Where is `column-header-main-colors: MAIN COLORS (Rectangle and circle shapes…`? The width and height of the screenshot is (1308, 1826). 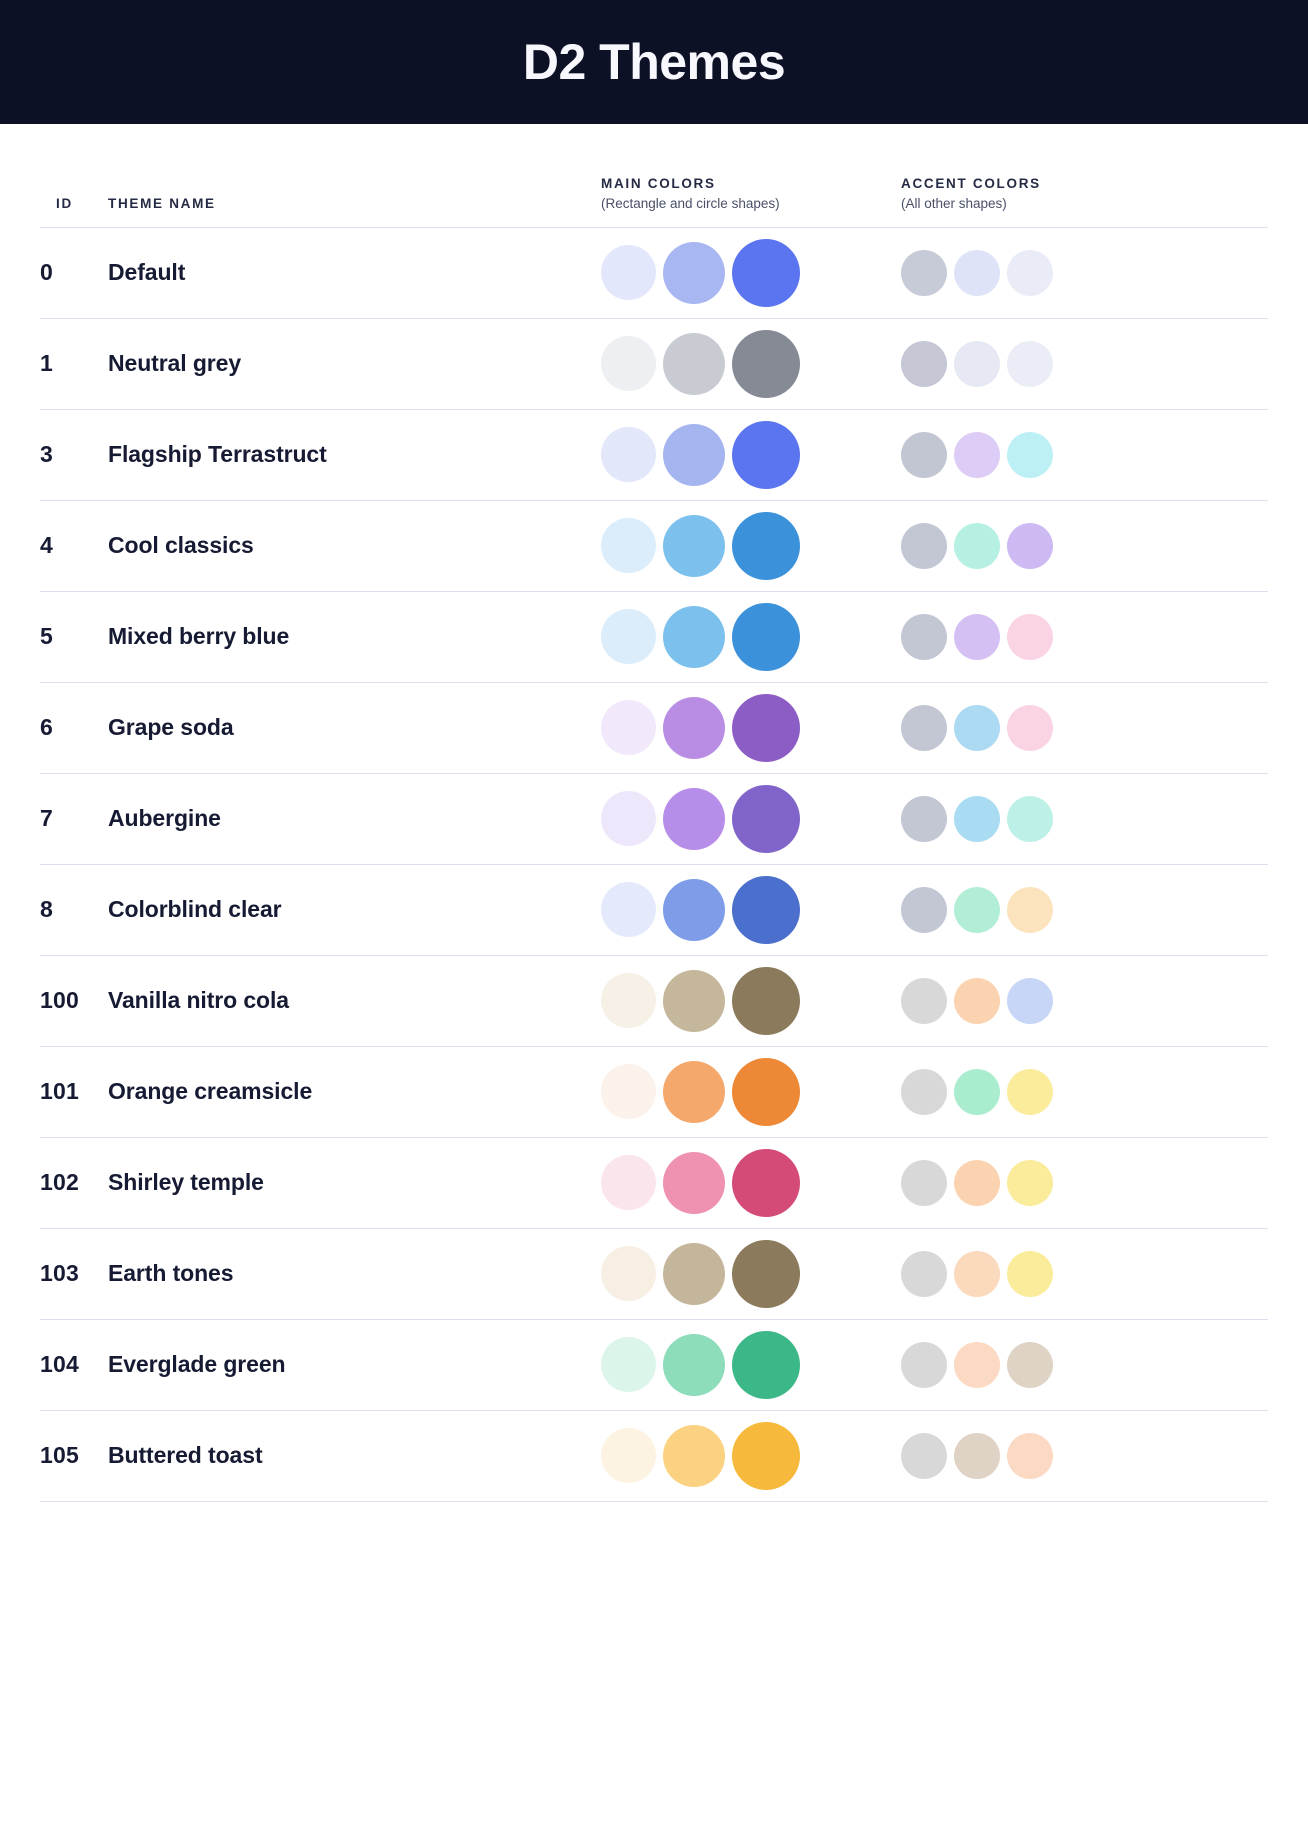
column-header-main-colors: MAIN COLORS (Rectangle and circle shapes… is located at coordinates (748, 176).